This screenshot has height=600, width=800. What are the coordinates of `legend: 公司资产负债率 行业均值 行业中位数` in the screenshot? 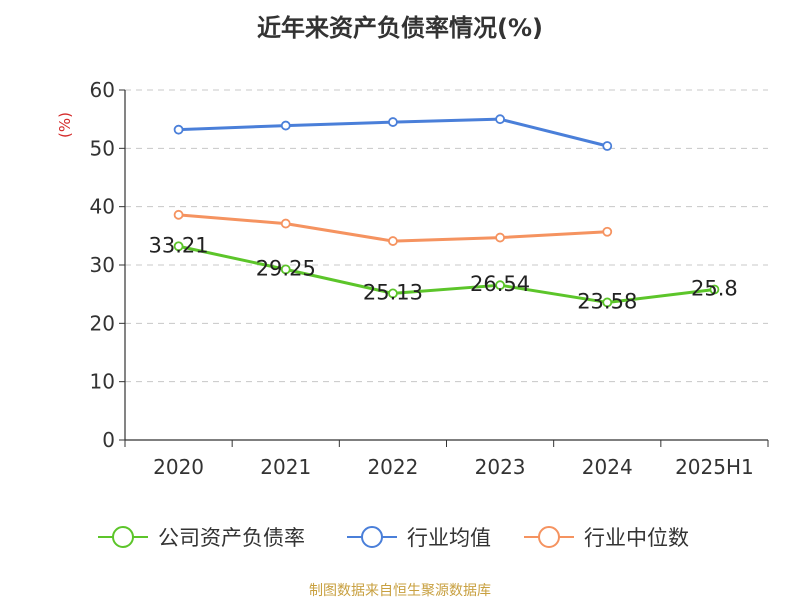 It's located at (393, 538).